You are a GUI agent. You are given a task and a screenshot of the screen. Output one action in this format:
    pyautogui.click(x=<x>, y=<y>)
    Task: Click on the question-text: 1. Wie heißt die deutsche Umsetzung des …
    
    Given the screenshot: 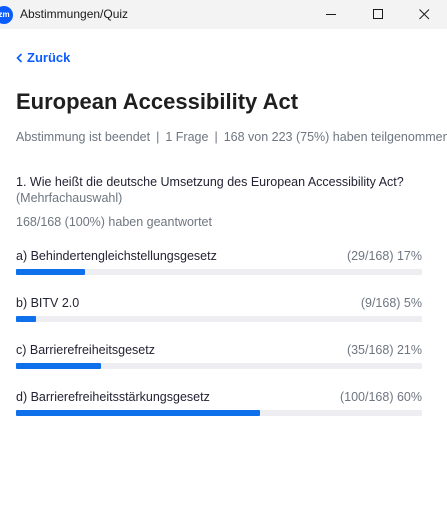 What is the action you would take?
    pyautogui.click(x=210, y=182)
    